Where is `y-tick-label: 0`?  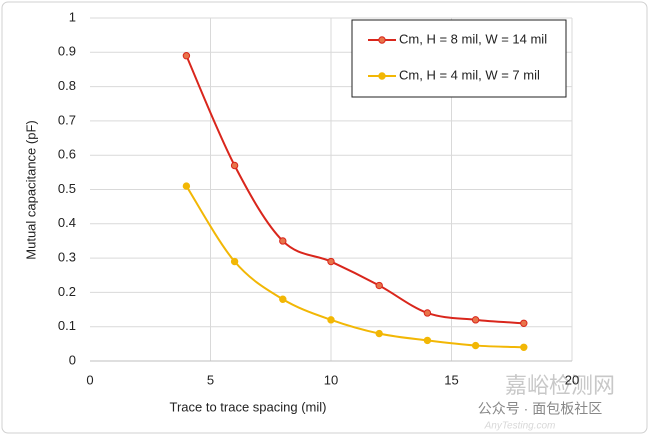 y-tick-label: 0 is located at coordinates (72, 359).